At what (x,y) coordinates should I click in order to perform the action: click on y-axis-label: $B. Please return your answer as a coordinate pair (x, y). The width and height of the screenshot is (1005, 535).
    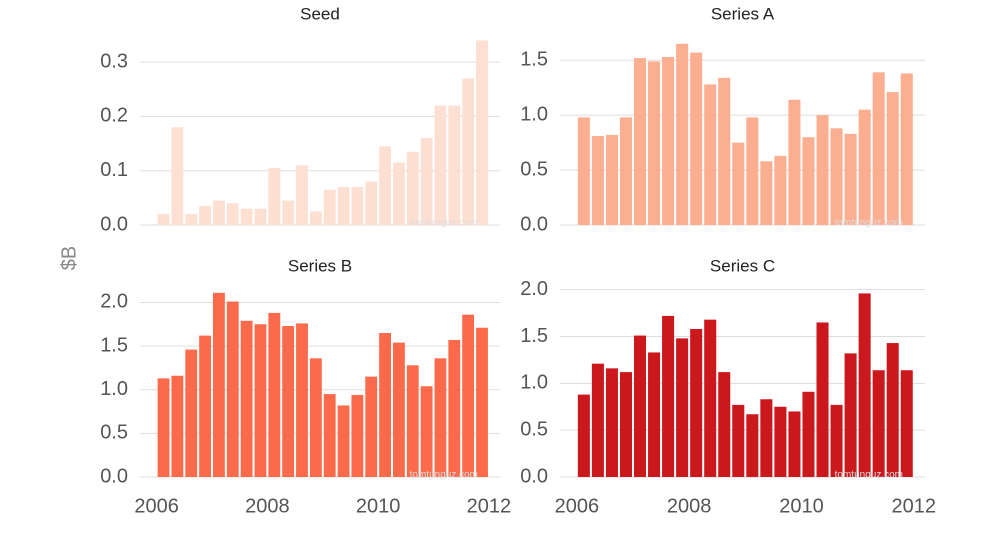
    Looking at the image, I should click on (69, 258).